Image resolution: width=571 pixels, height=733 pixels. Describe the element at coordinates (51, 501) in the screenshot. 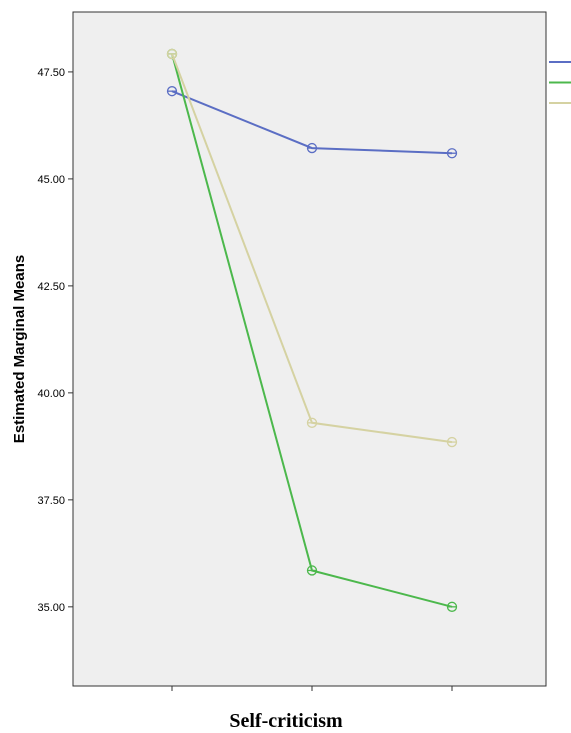

I see `y-tick-label: 37.50` at that location.